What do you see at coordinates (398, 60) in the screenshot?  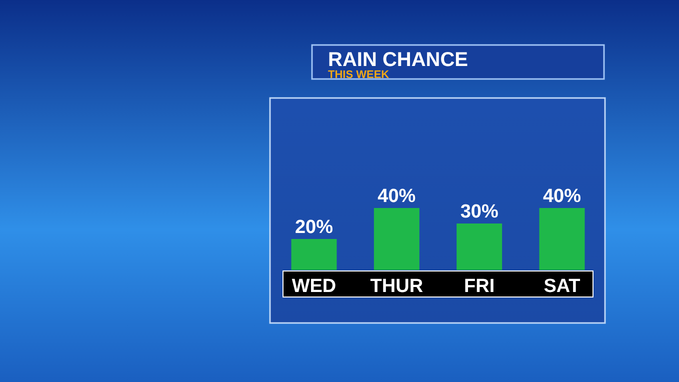 I see `chart-title: RAIN CHANCE` at bounding box center [398, 60].